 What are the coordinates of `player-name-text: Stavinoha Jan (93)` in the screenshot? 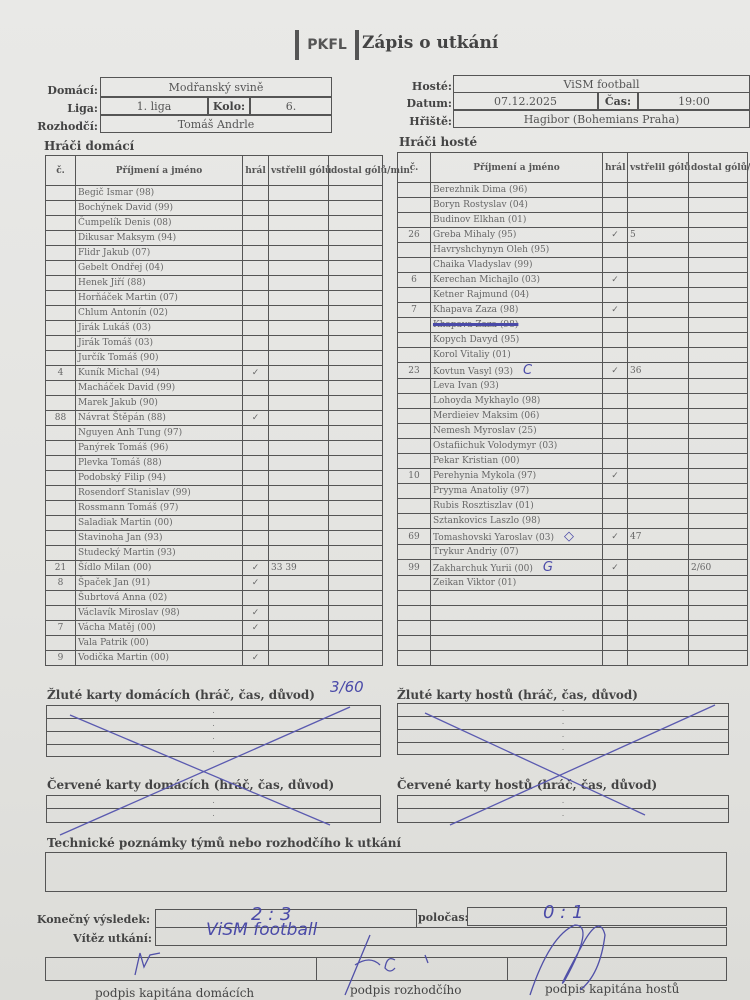 It's located at (120, 538).